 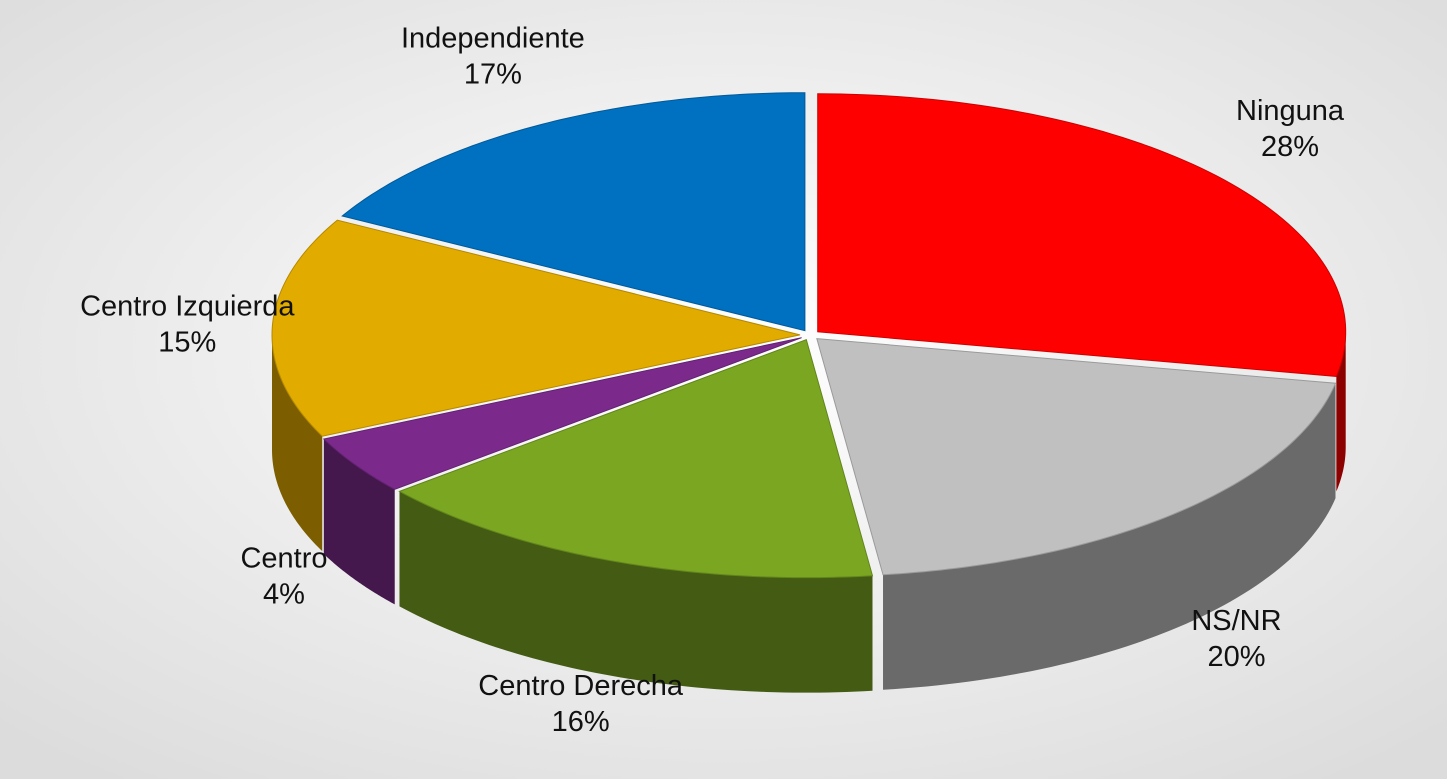 What do you see at coordinates (1236, 657) in the screenshot?
I see `slice-value-label: 20%` at bounding box center [1236, 657].